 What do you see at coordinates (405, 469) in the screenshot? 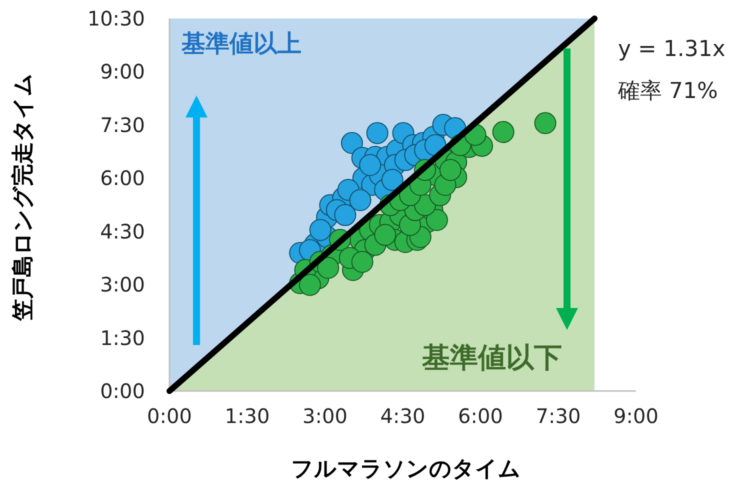
I see `x-axis-title: フルマラソンのタイム` at bounding box center [405, 469].